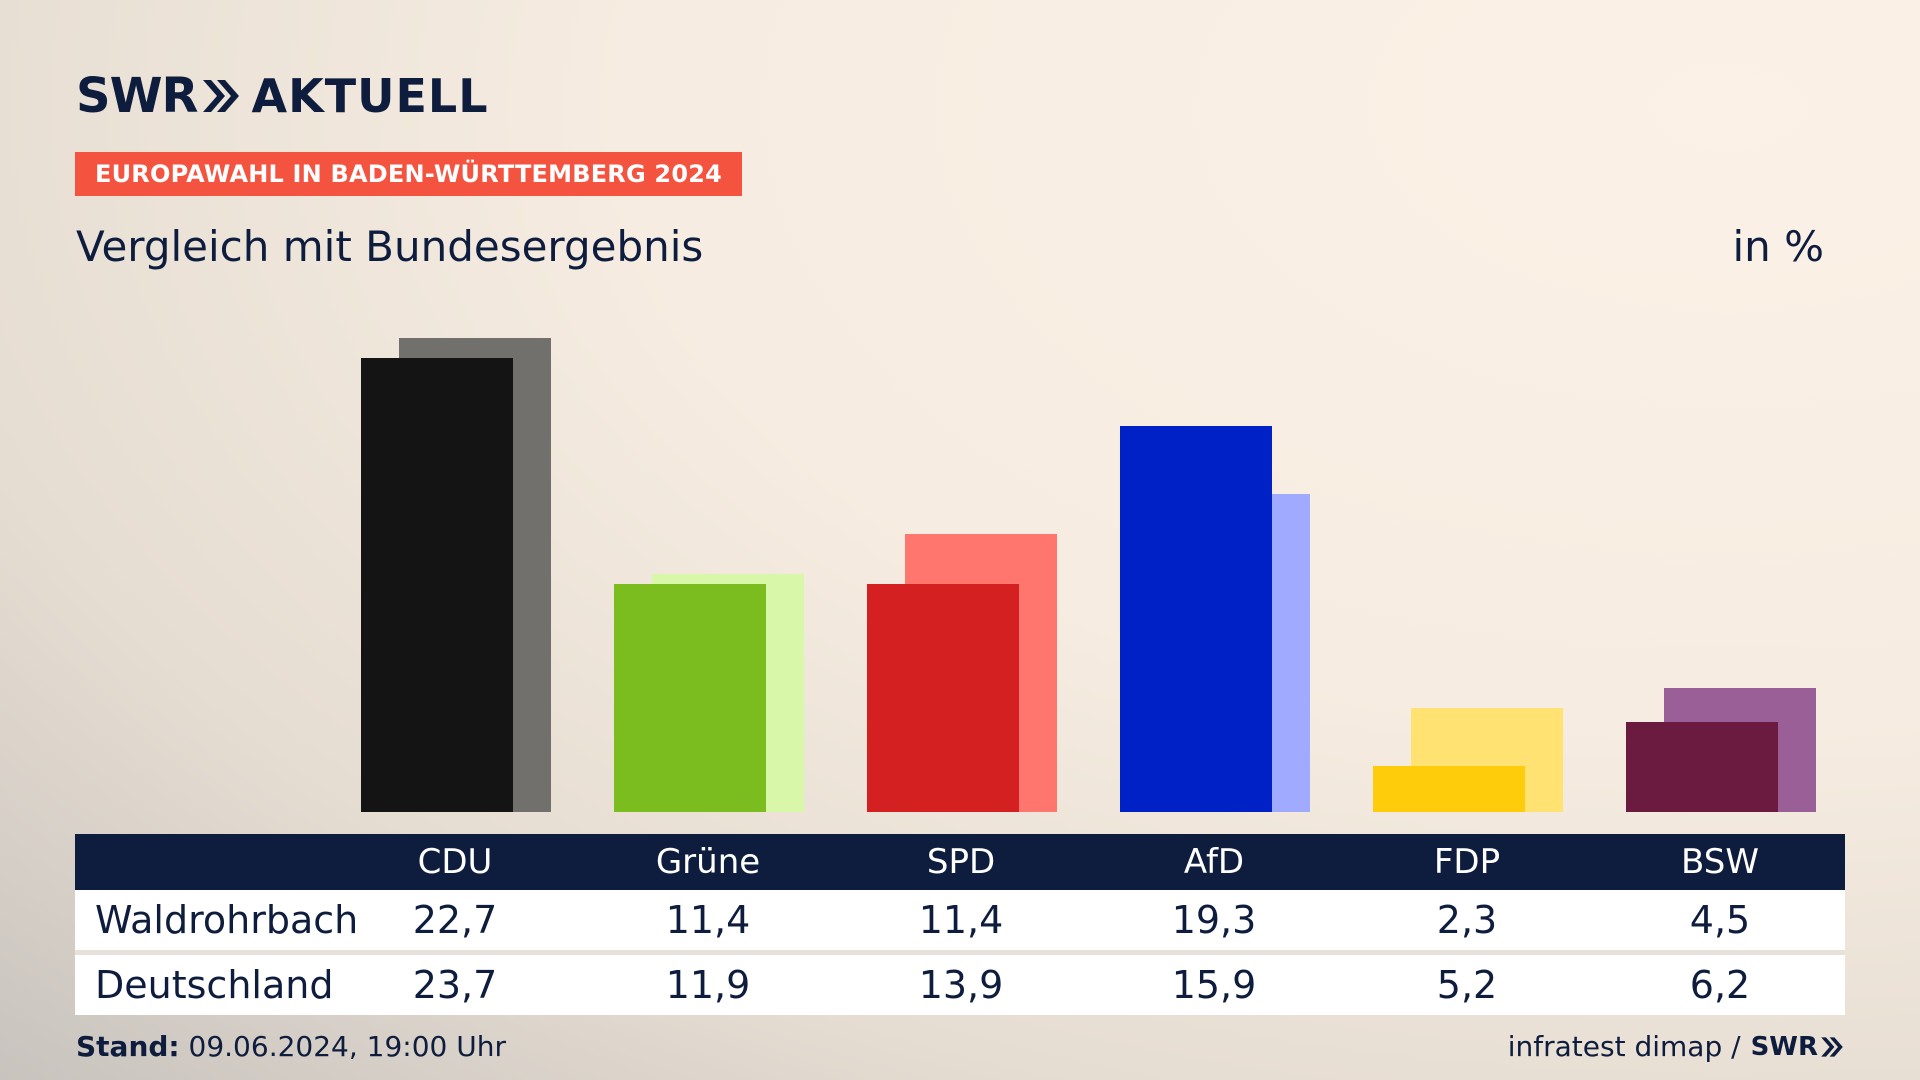  I want to click on bar-waldrohrbach-fdp, so click(1449, 789).